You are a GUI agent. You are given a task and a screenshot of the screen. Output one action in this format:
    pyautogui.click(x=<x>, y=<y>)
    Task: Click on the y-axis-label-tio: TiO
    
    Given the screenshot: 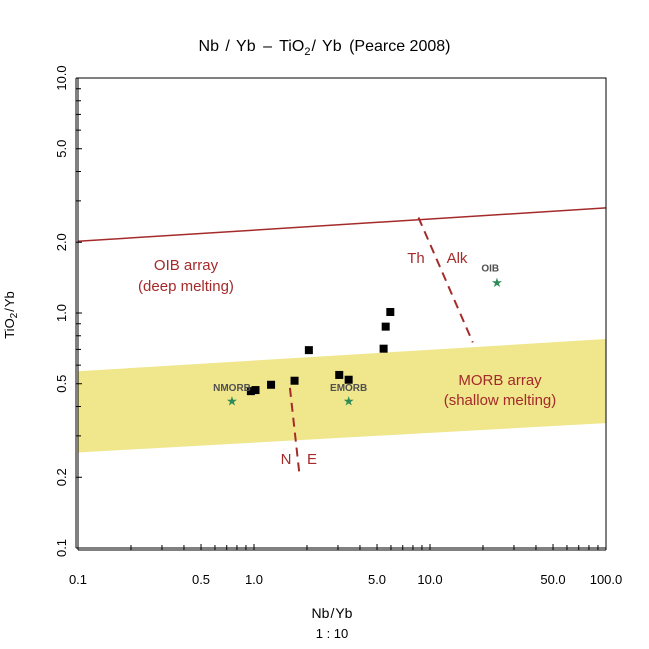 What is the action you would take?
    pyautogui.click(x=9, y=328)
    